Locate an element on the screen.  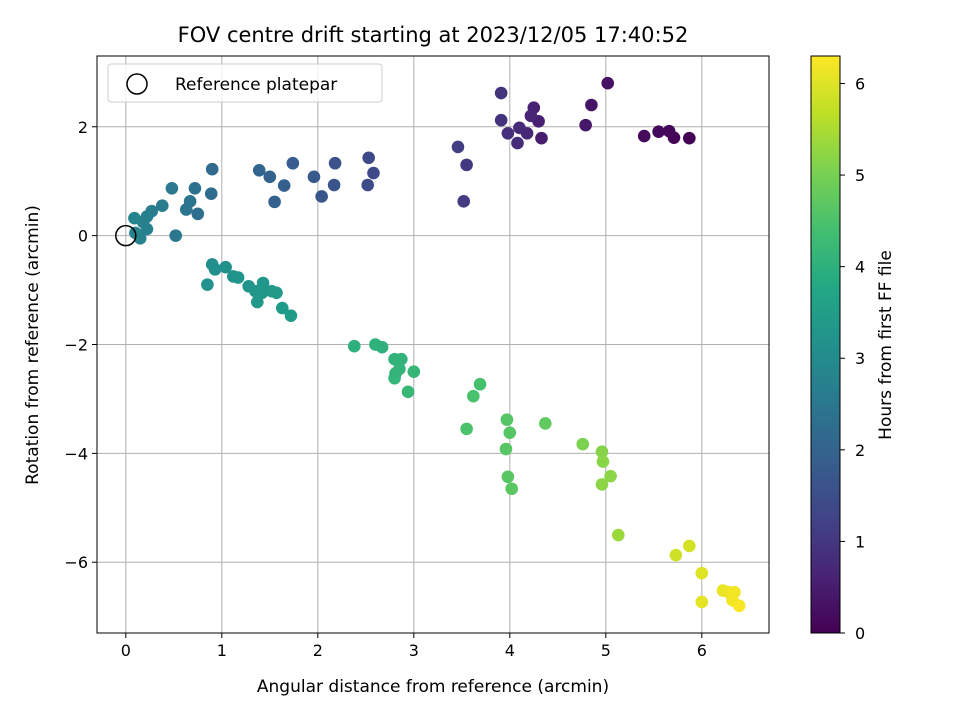
legend-frame is located at coordinates (245, 83).